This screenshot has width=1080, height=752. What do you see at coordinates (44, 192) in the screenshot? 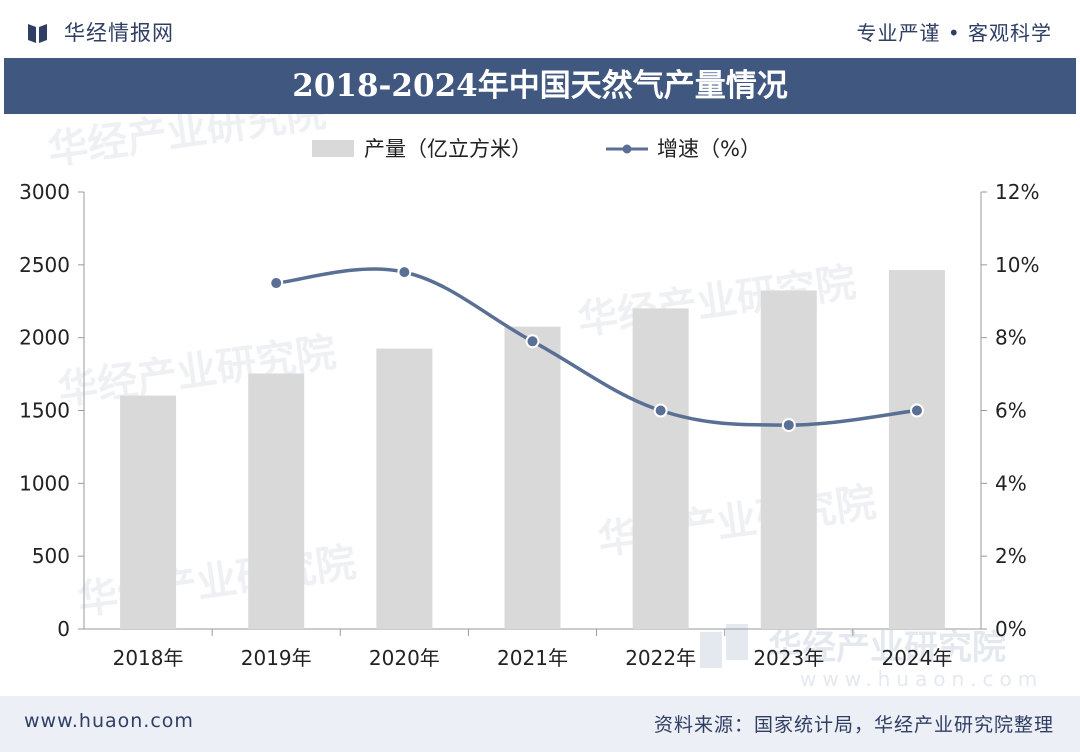
I see `left-tick-label: 3000` at bounding box center [44, 192].